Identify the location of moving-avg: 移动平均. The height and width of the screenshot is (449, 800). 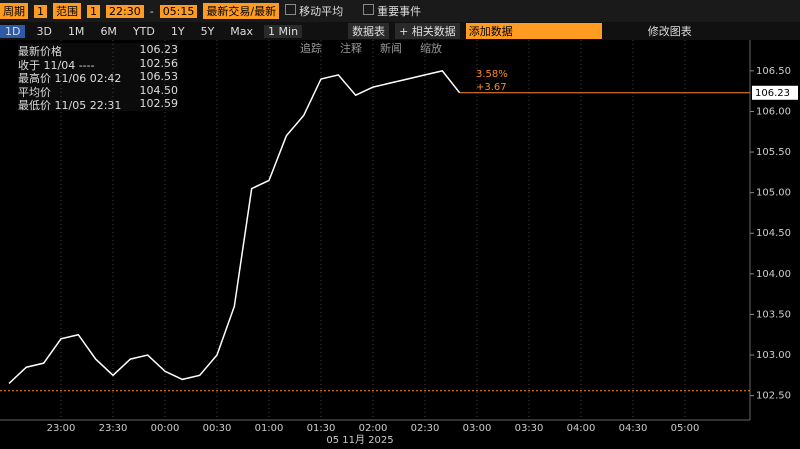
(314, 11).